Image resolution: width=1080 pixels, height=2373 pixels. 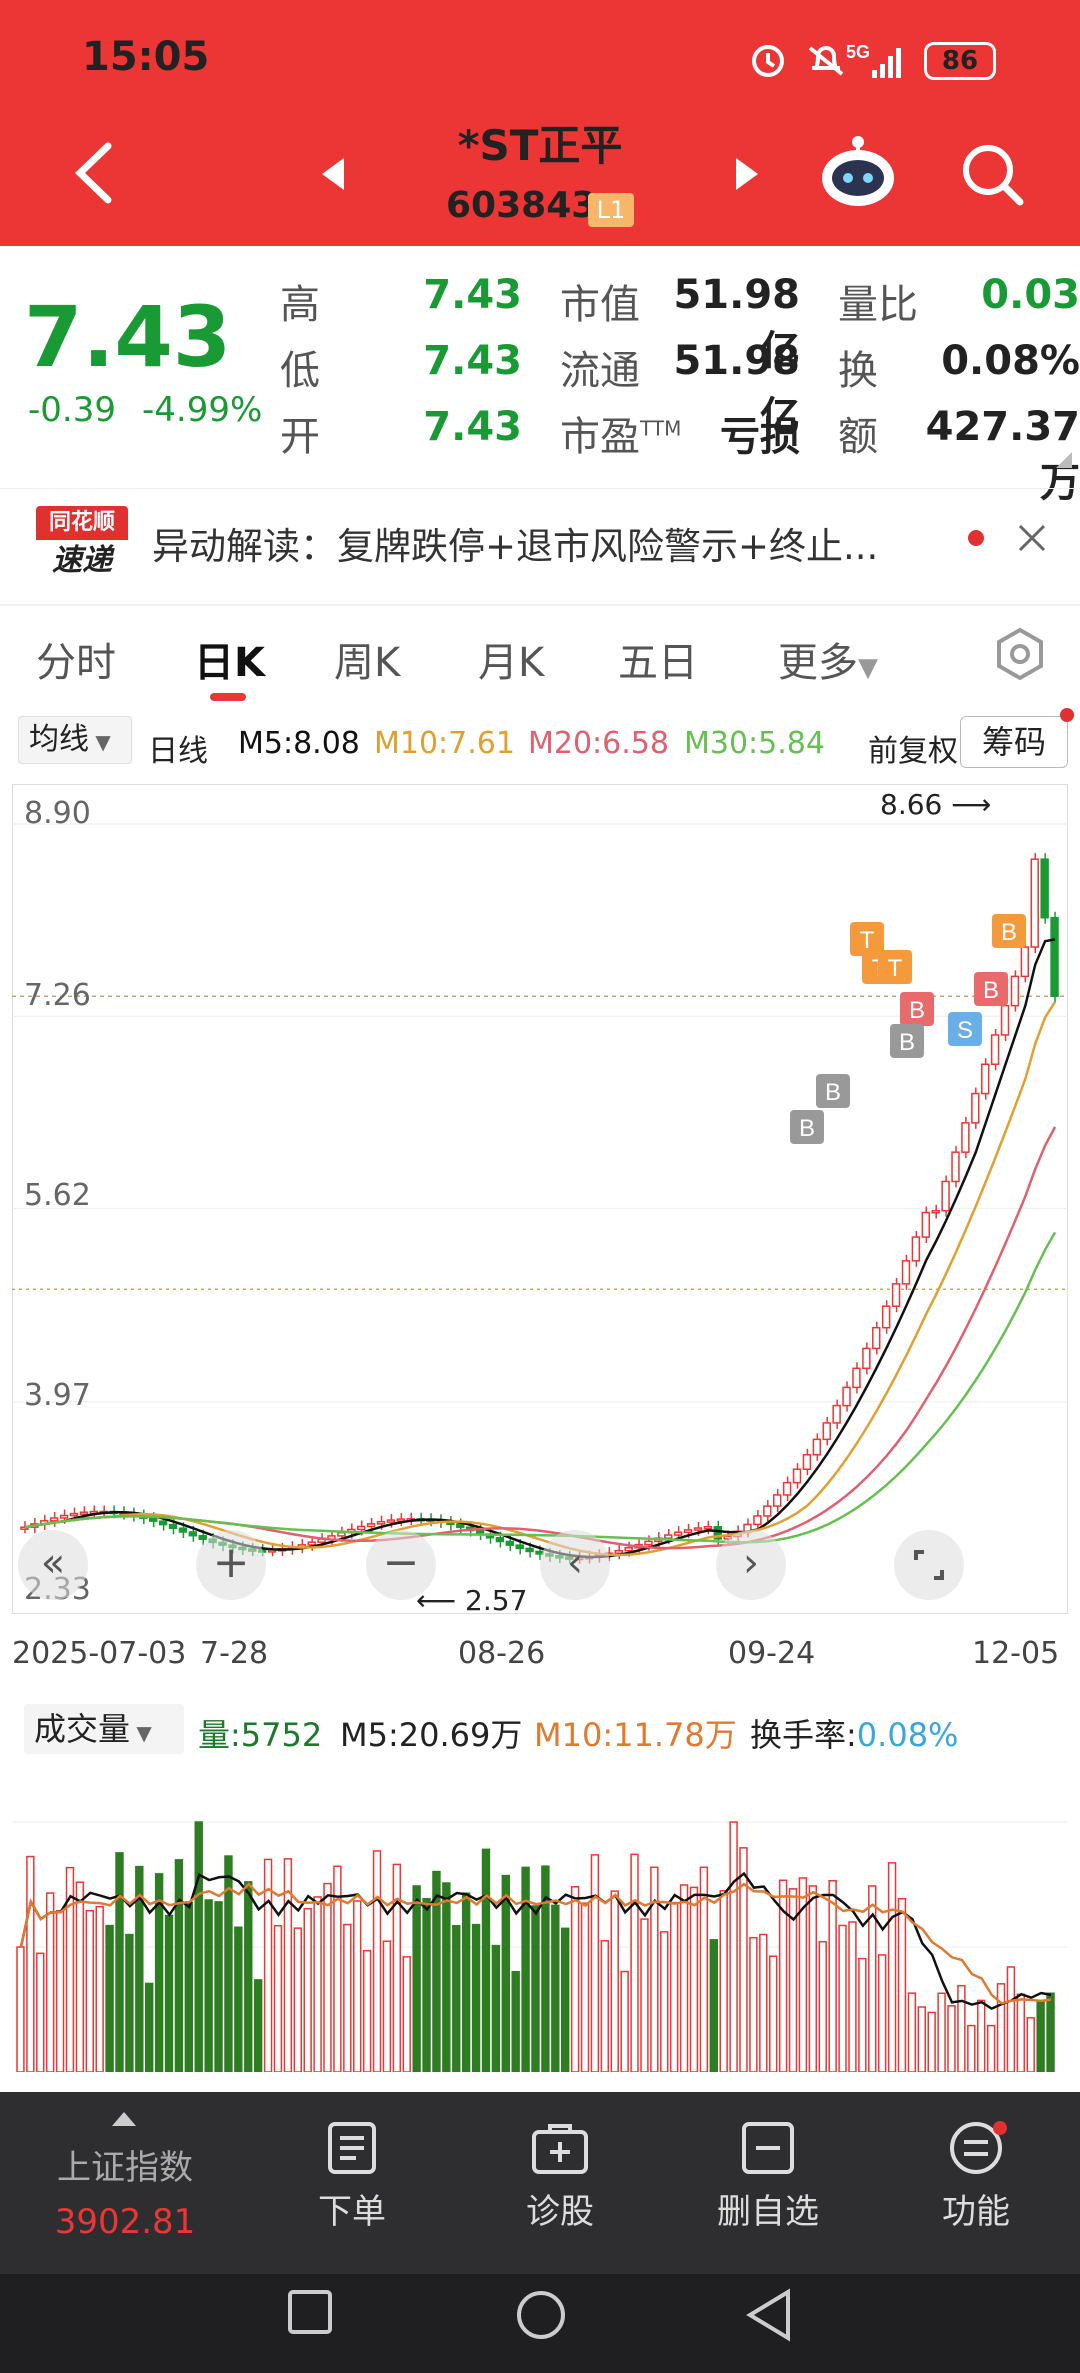 I want to click on unread-dot, so click(x=976, y=538).